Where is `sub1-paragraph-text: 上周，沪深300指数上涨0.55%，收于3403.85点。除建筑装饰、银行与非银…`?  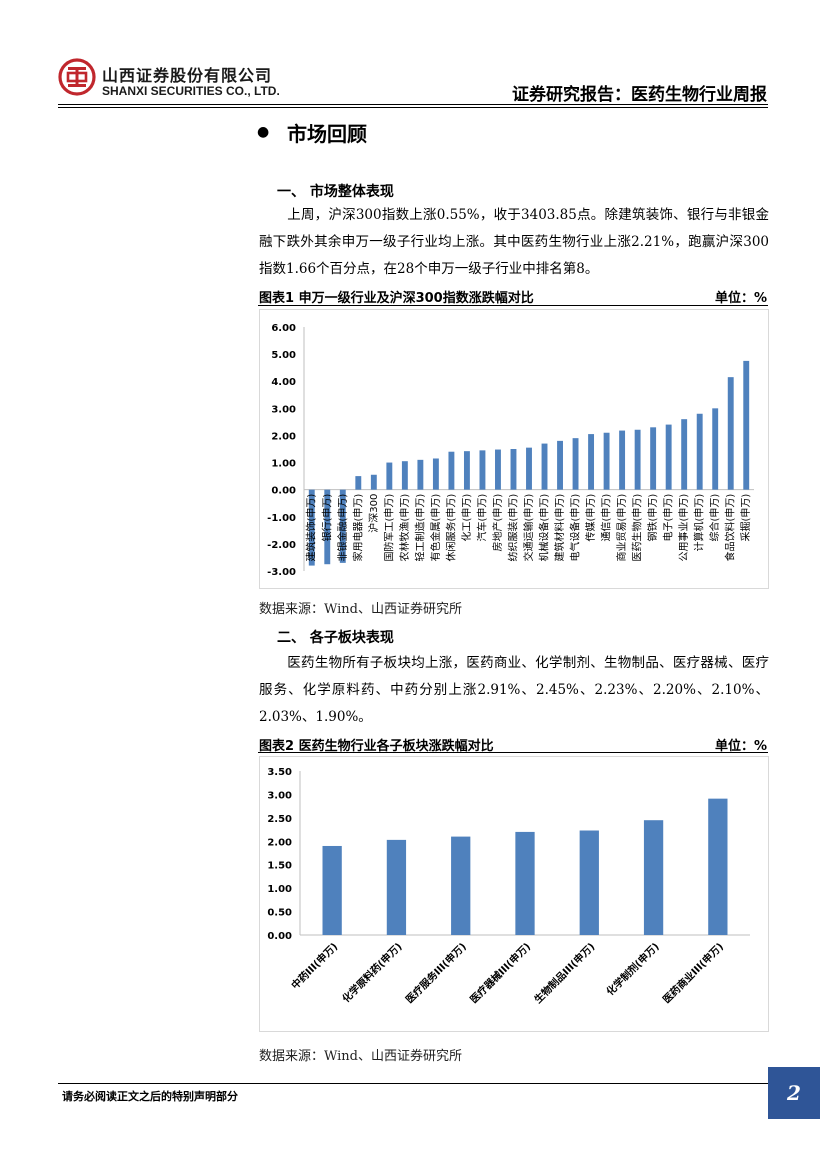 sub1-paragraph-text: 上周，沪深300指数上涨0.55%，收于3403.85点。除建筑装饰、银行与非银… is located at coordinates (514, 242).